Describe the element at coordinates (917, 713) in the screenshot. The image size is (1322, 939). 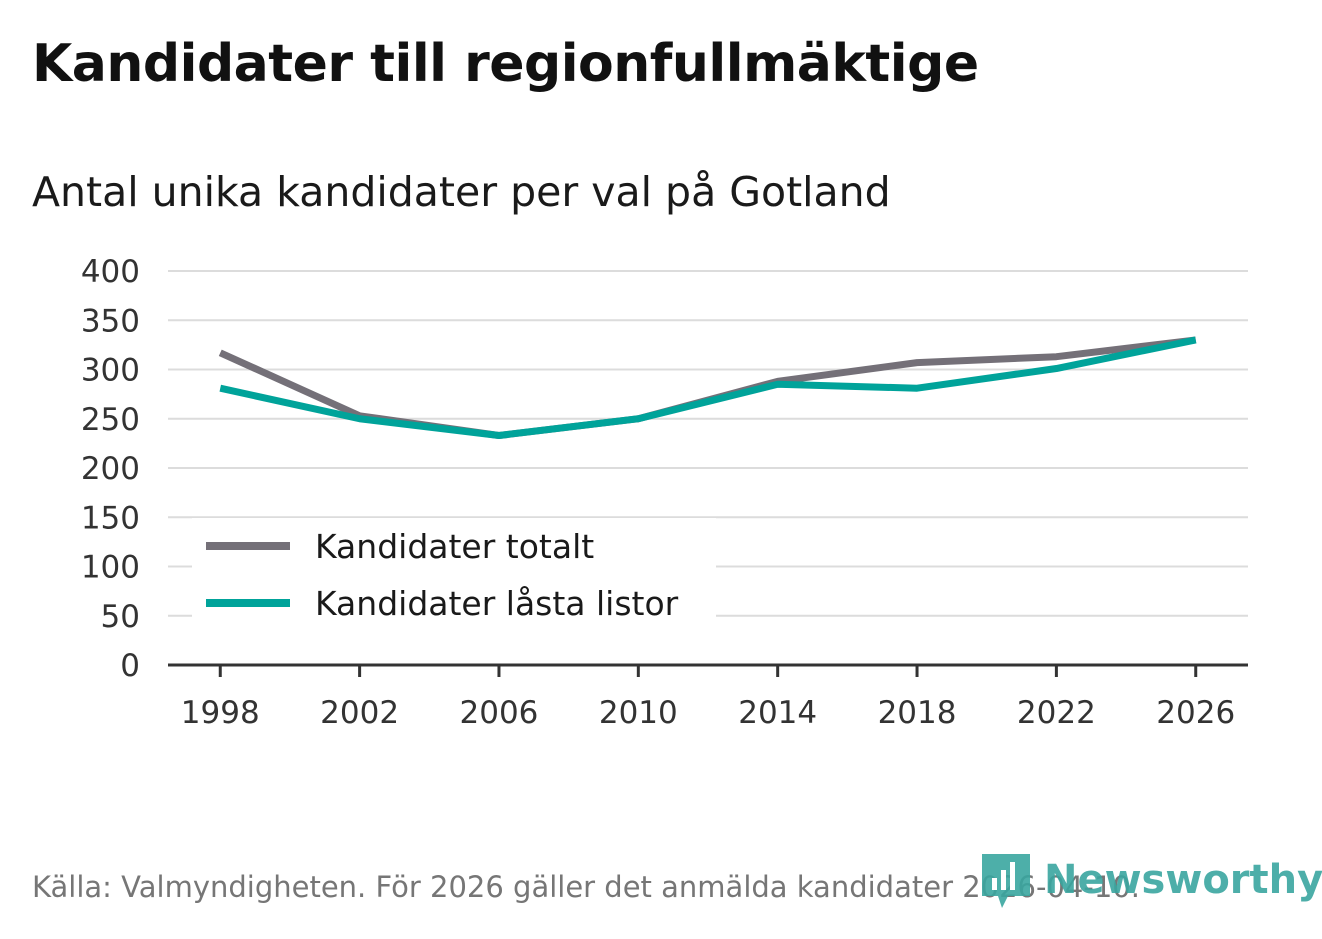
I see `x-tick-label: 2018` at that location.